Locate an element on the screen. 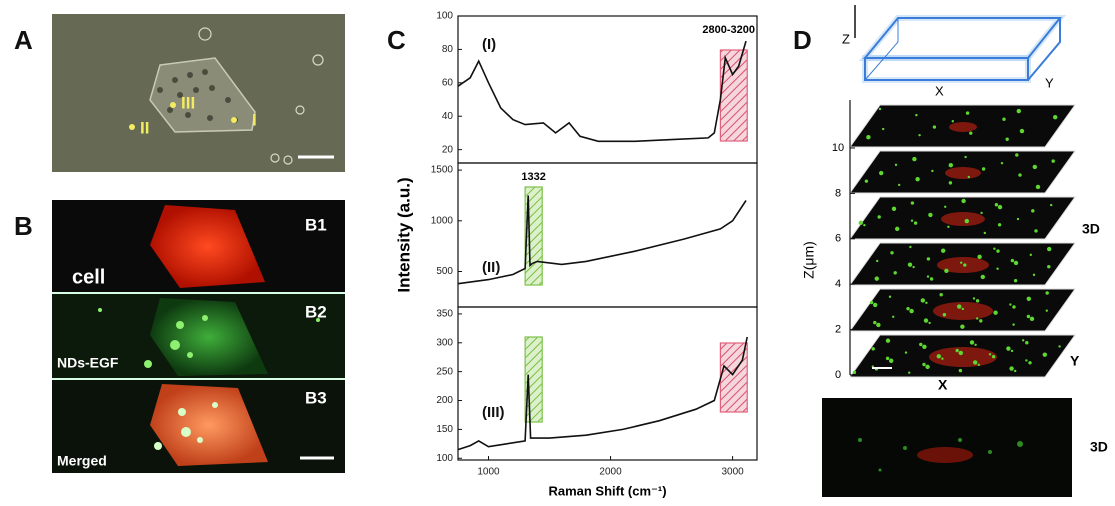 This screenshot has width=1115, height=506. z-tick-label: 10 is located at coordinates (838, 148).